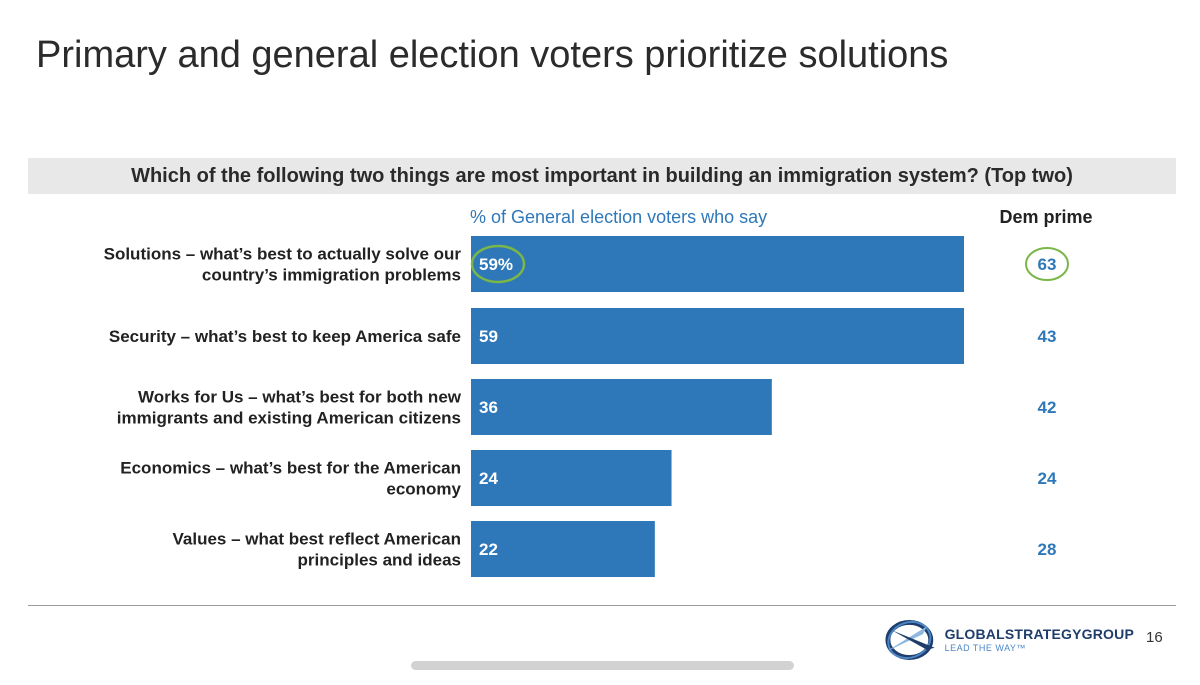 The width and height of the screenshot is (1200, 685). What do you see at coordinates (1047, 407) in the screenshot?
I see `dem-prime-value-2: 42` at bounding box center [1047, 407].